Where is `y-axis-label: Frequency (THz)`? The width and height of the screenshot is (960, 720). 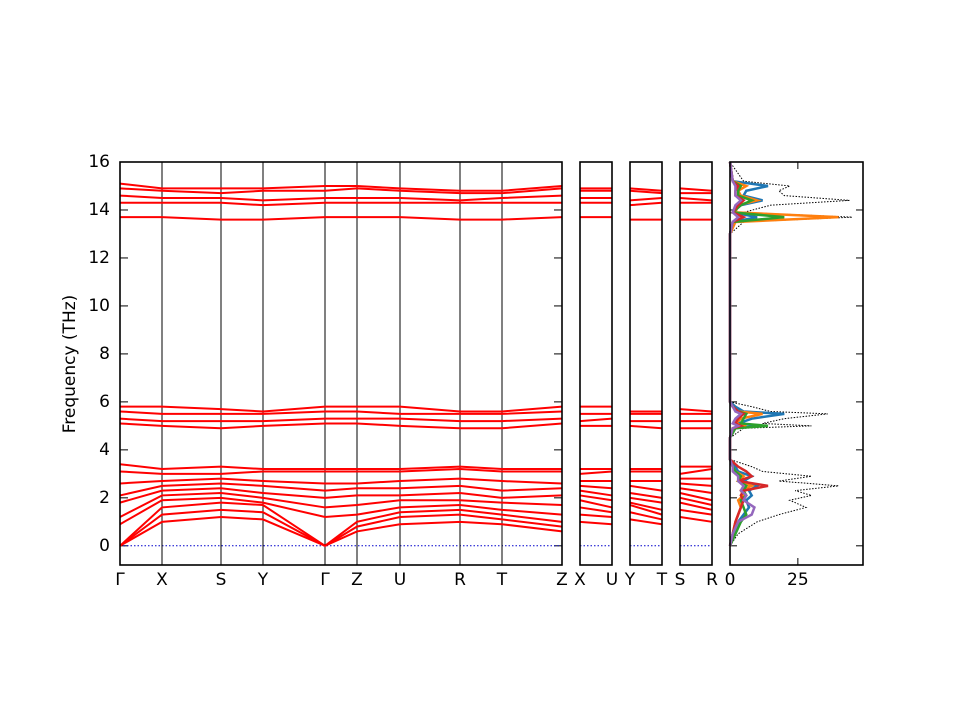
y-axis-label: Frequency (THz) is located at coordinates (70, 364).